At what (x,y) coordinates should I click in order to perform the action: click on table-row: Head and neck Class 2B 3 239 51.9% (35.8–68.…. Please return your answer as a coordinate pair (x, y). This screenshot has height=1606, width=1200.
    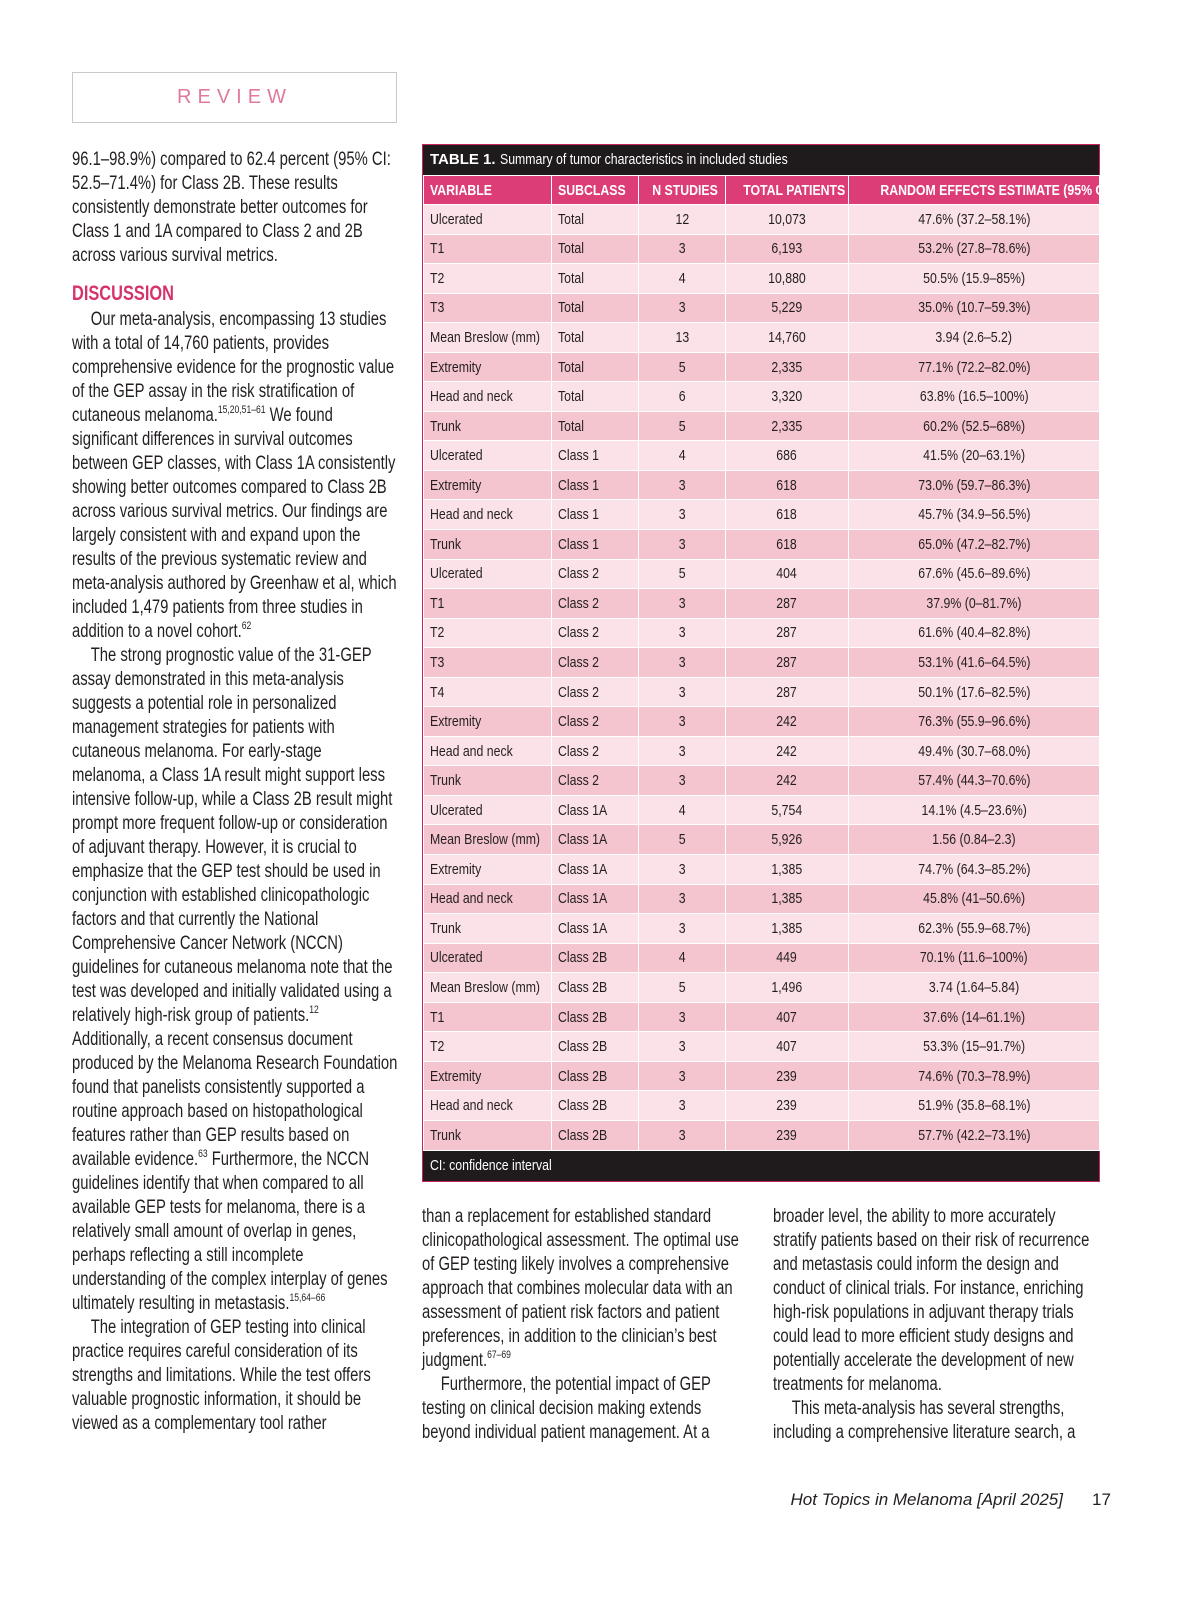
    Looking at the image, I should click on (761, 1105).